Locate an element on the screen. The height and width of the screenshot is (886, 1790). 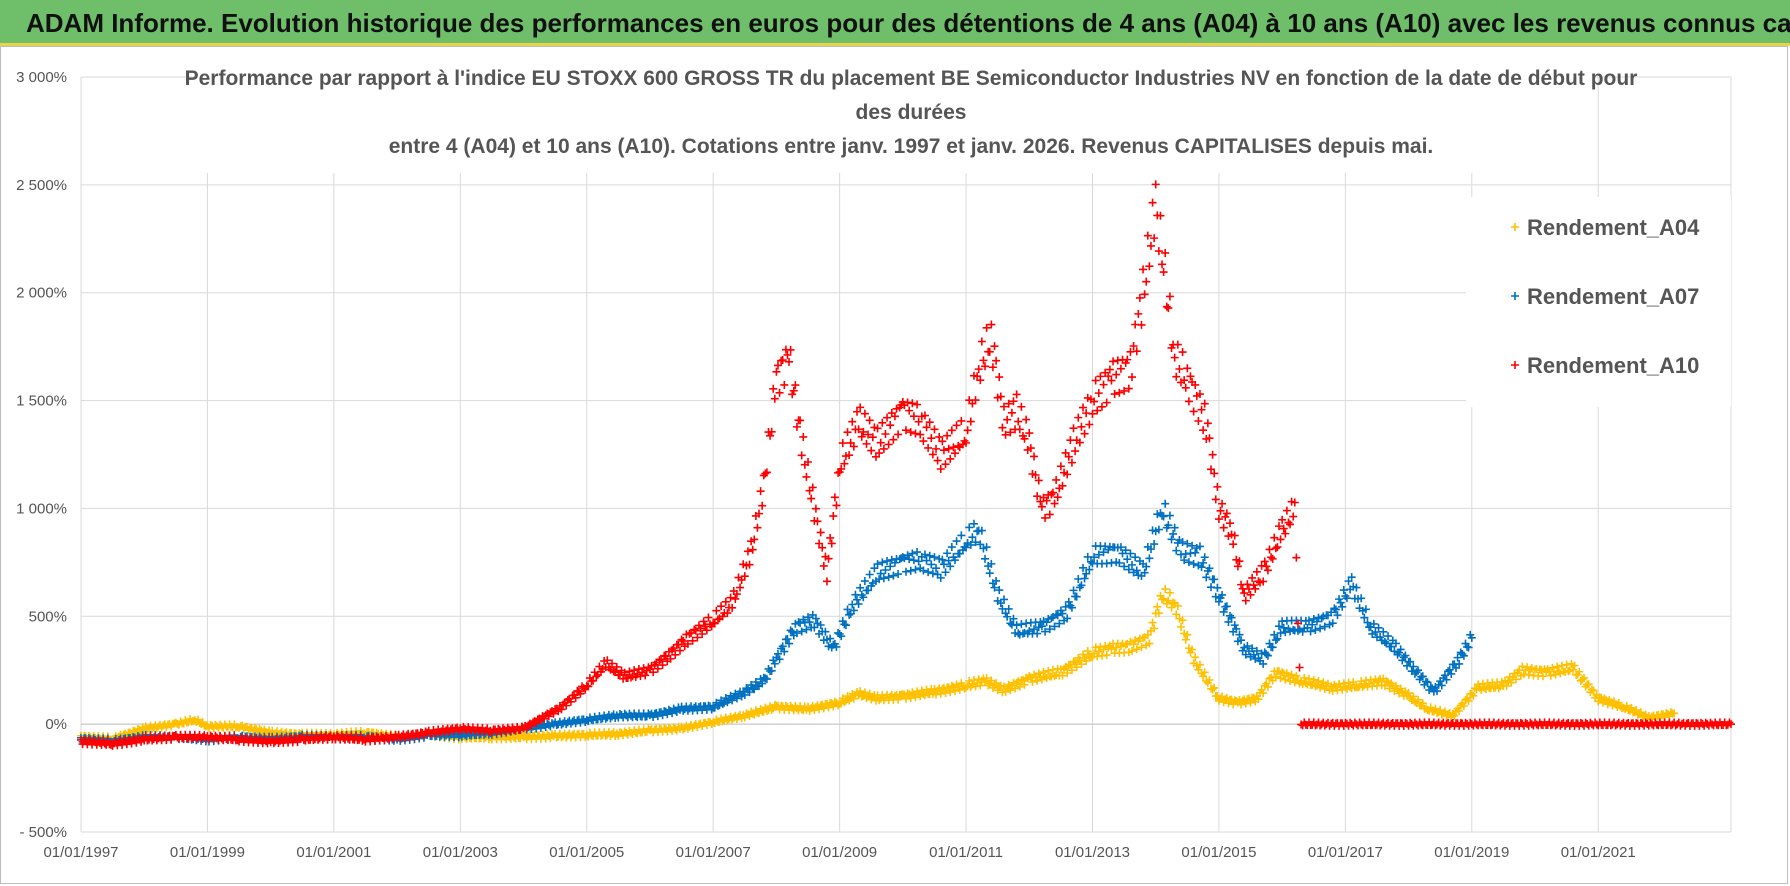
legend-box is located at coordinates (1598, 302).